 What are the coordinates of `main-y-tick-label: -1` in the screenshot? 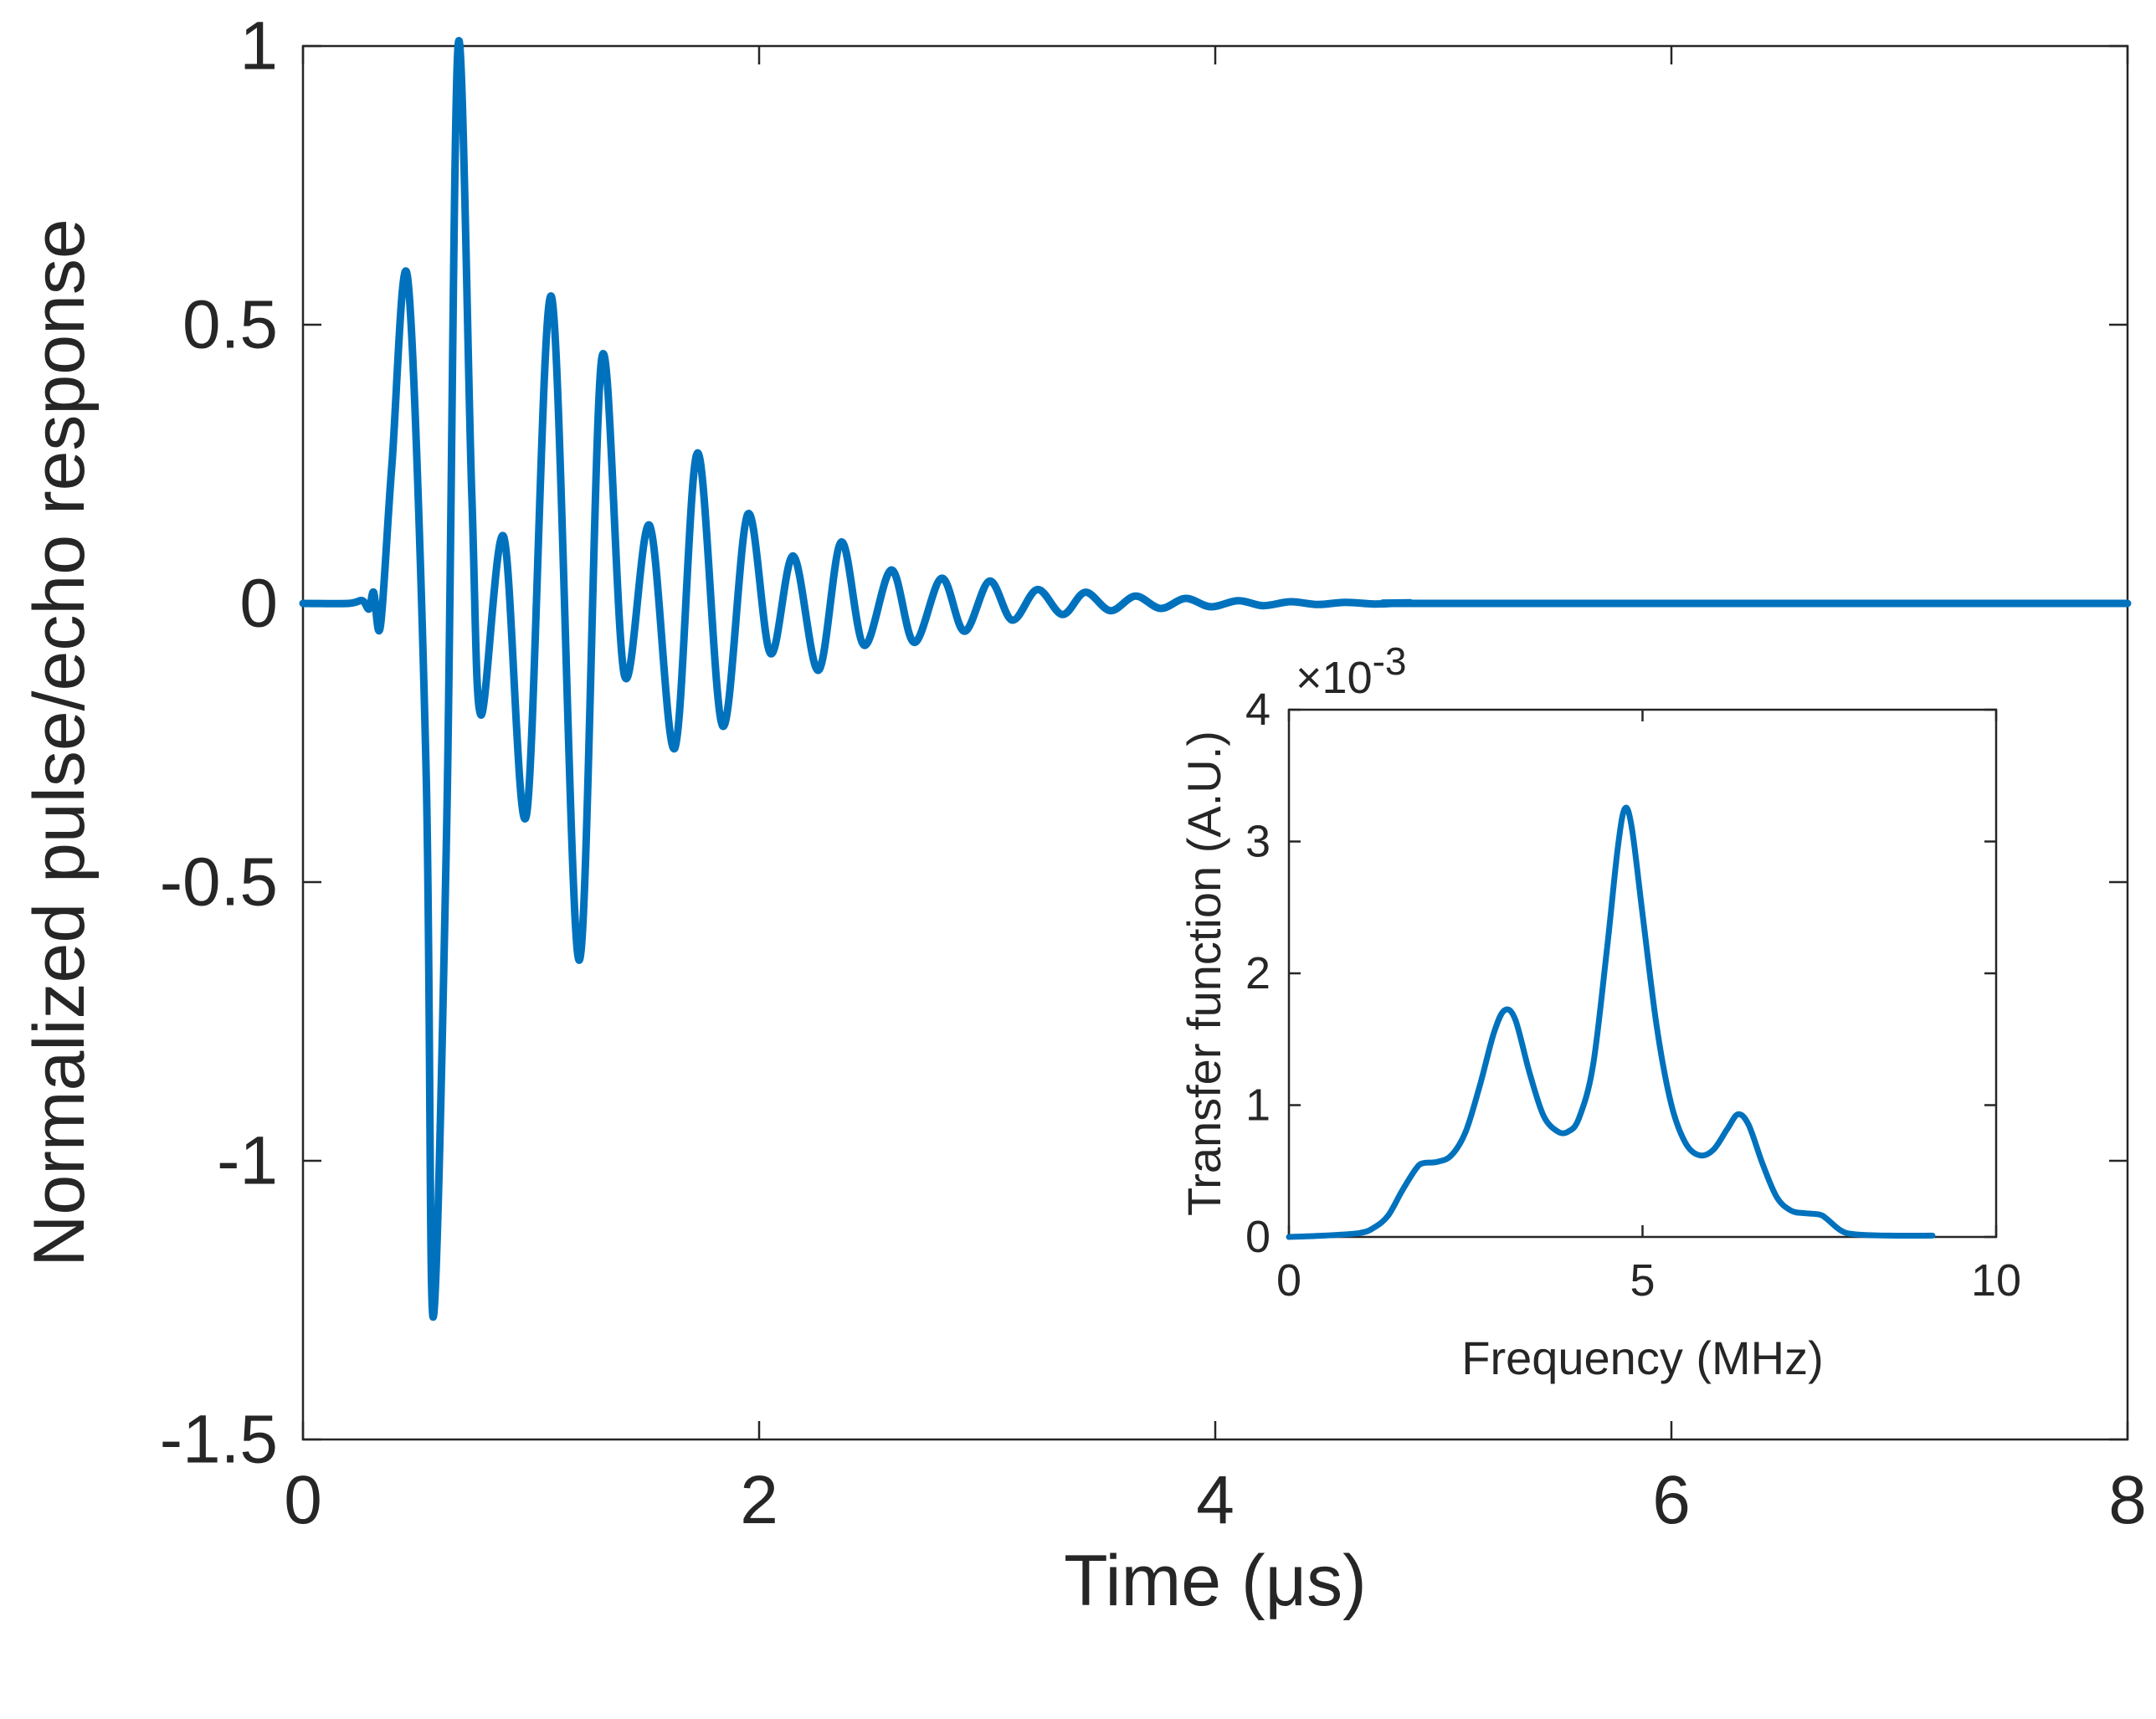 It's located at (248, 1161).